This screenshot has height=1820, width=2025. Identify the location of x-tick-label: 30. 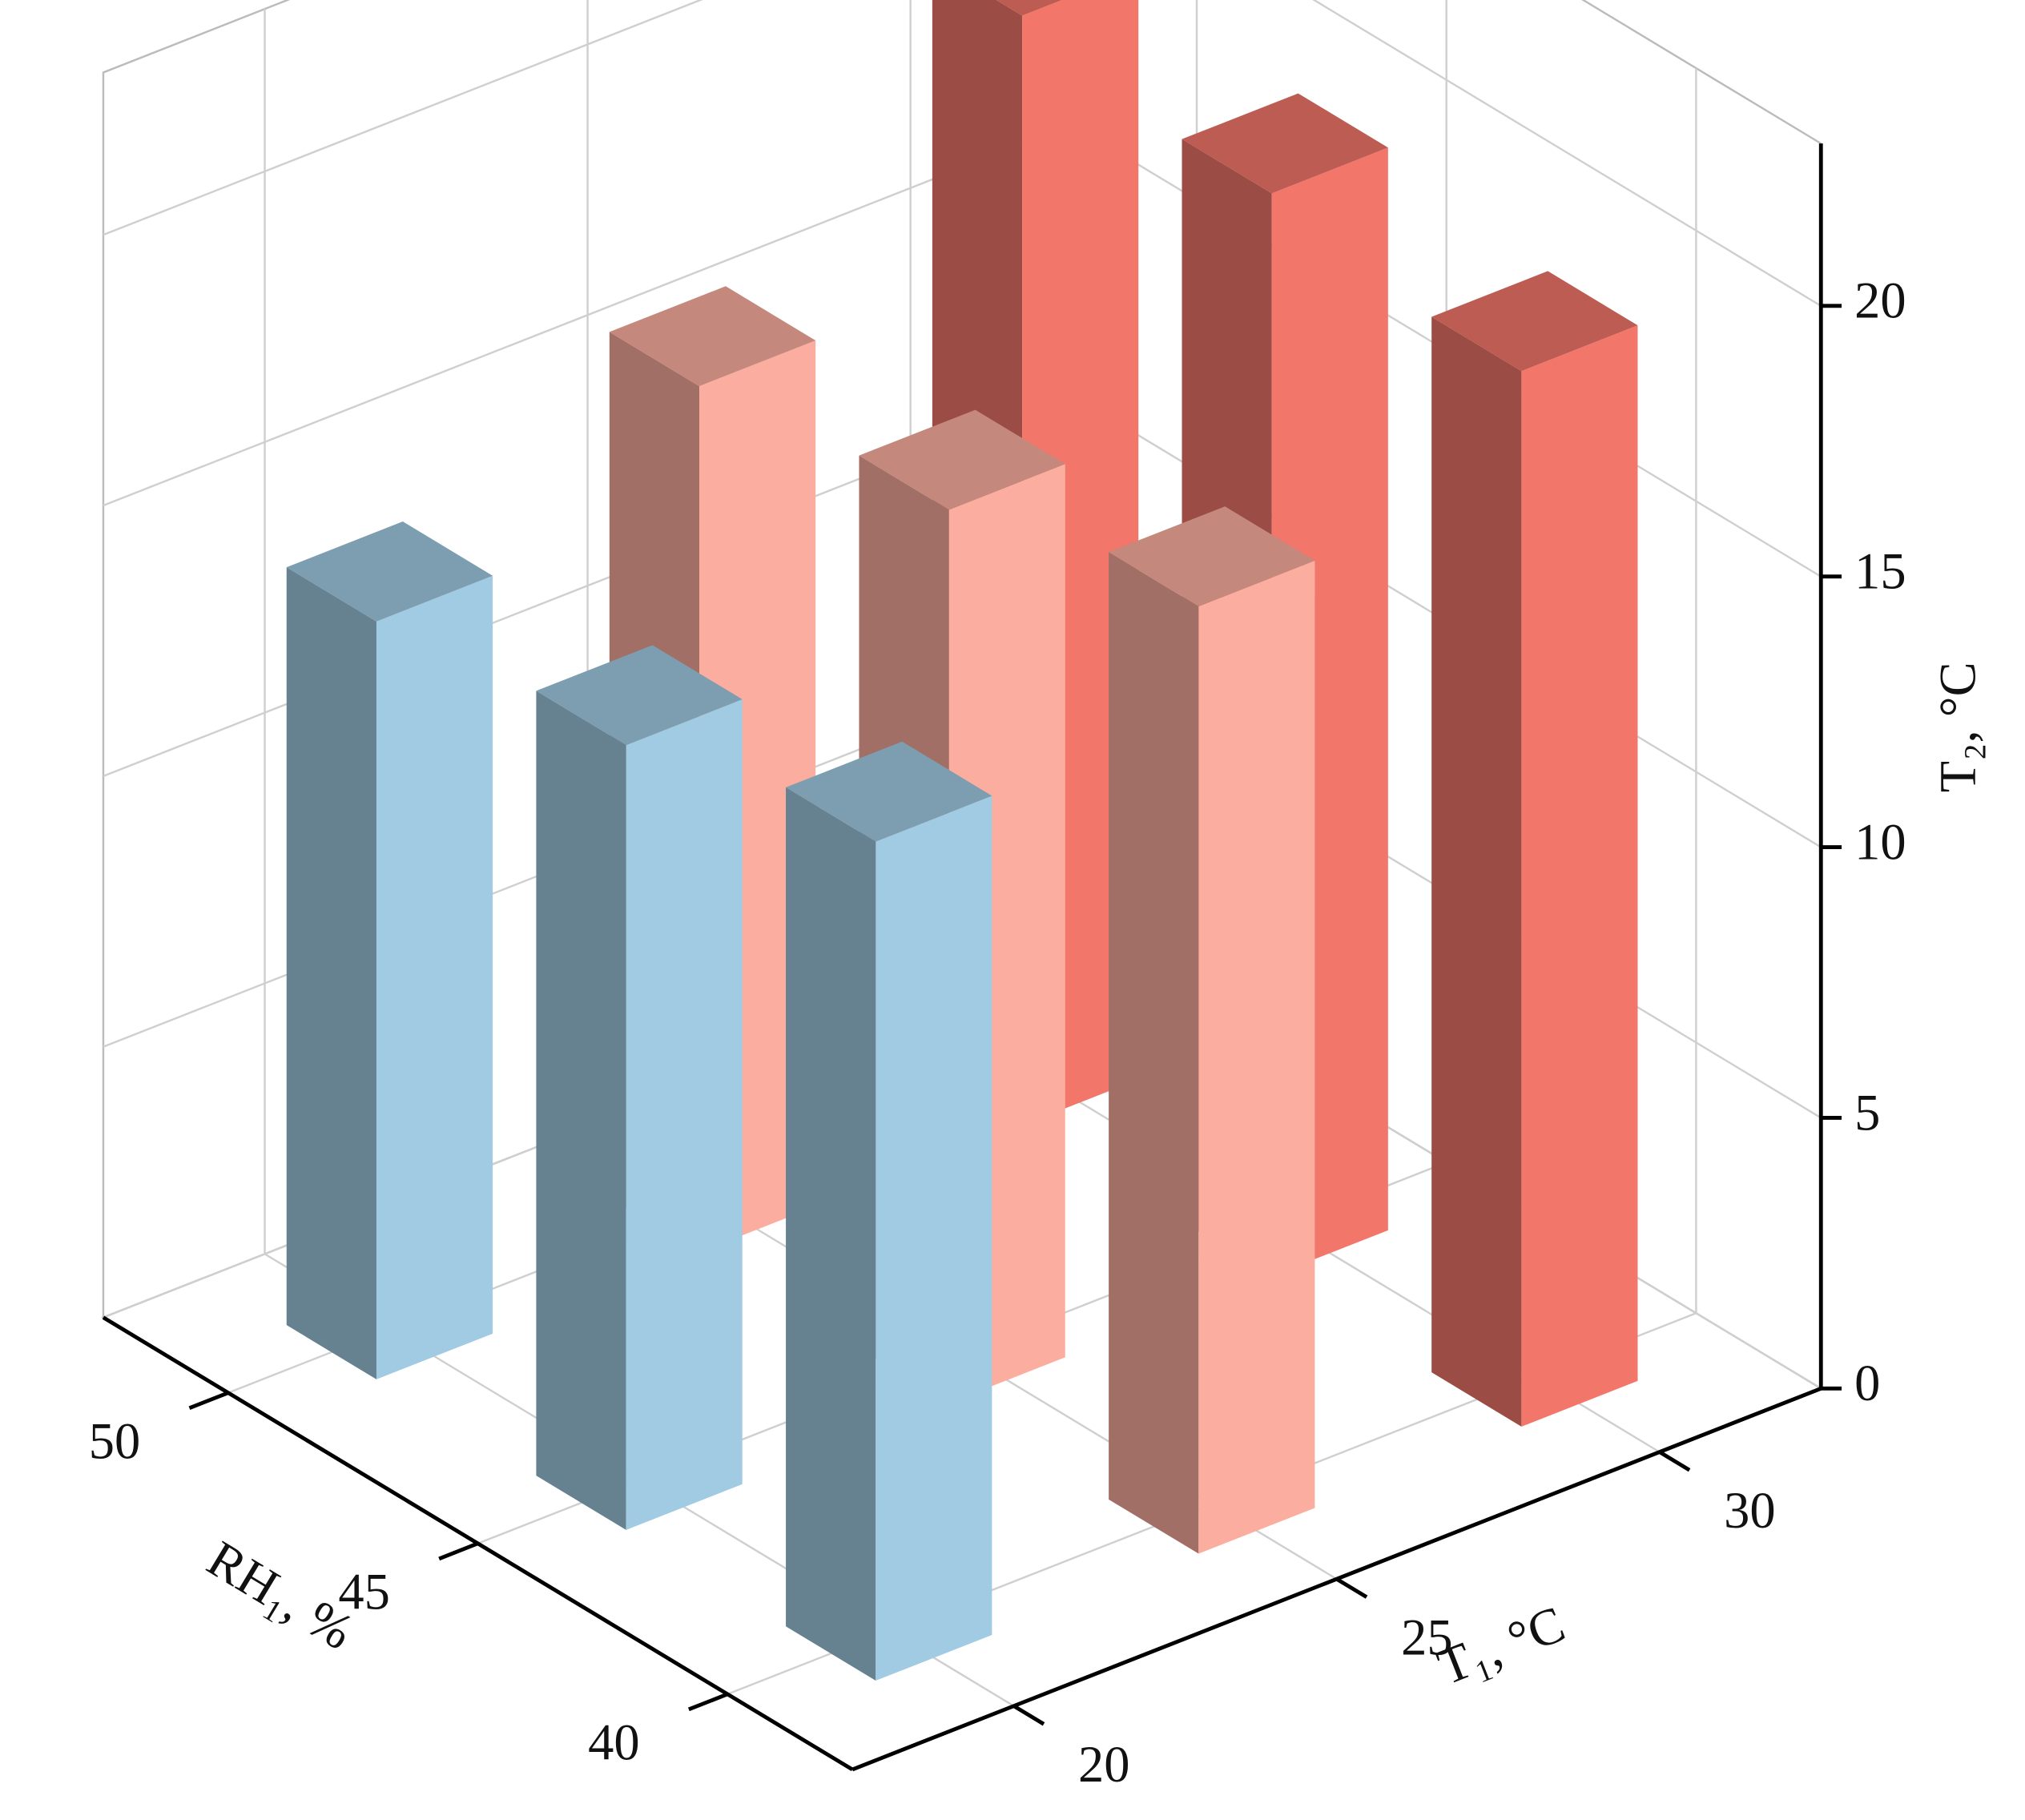
(1749, 1510).